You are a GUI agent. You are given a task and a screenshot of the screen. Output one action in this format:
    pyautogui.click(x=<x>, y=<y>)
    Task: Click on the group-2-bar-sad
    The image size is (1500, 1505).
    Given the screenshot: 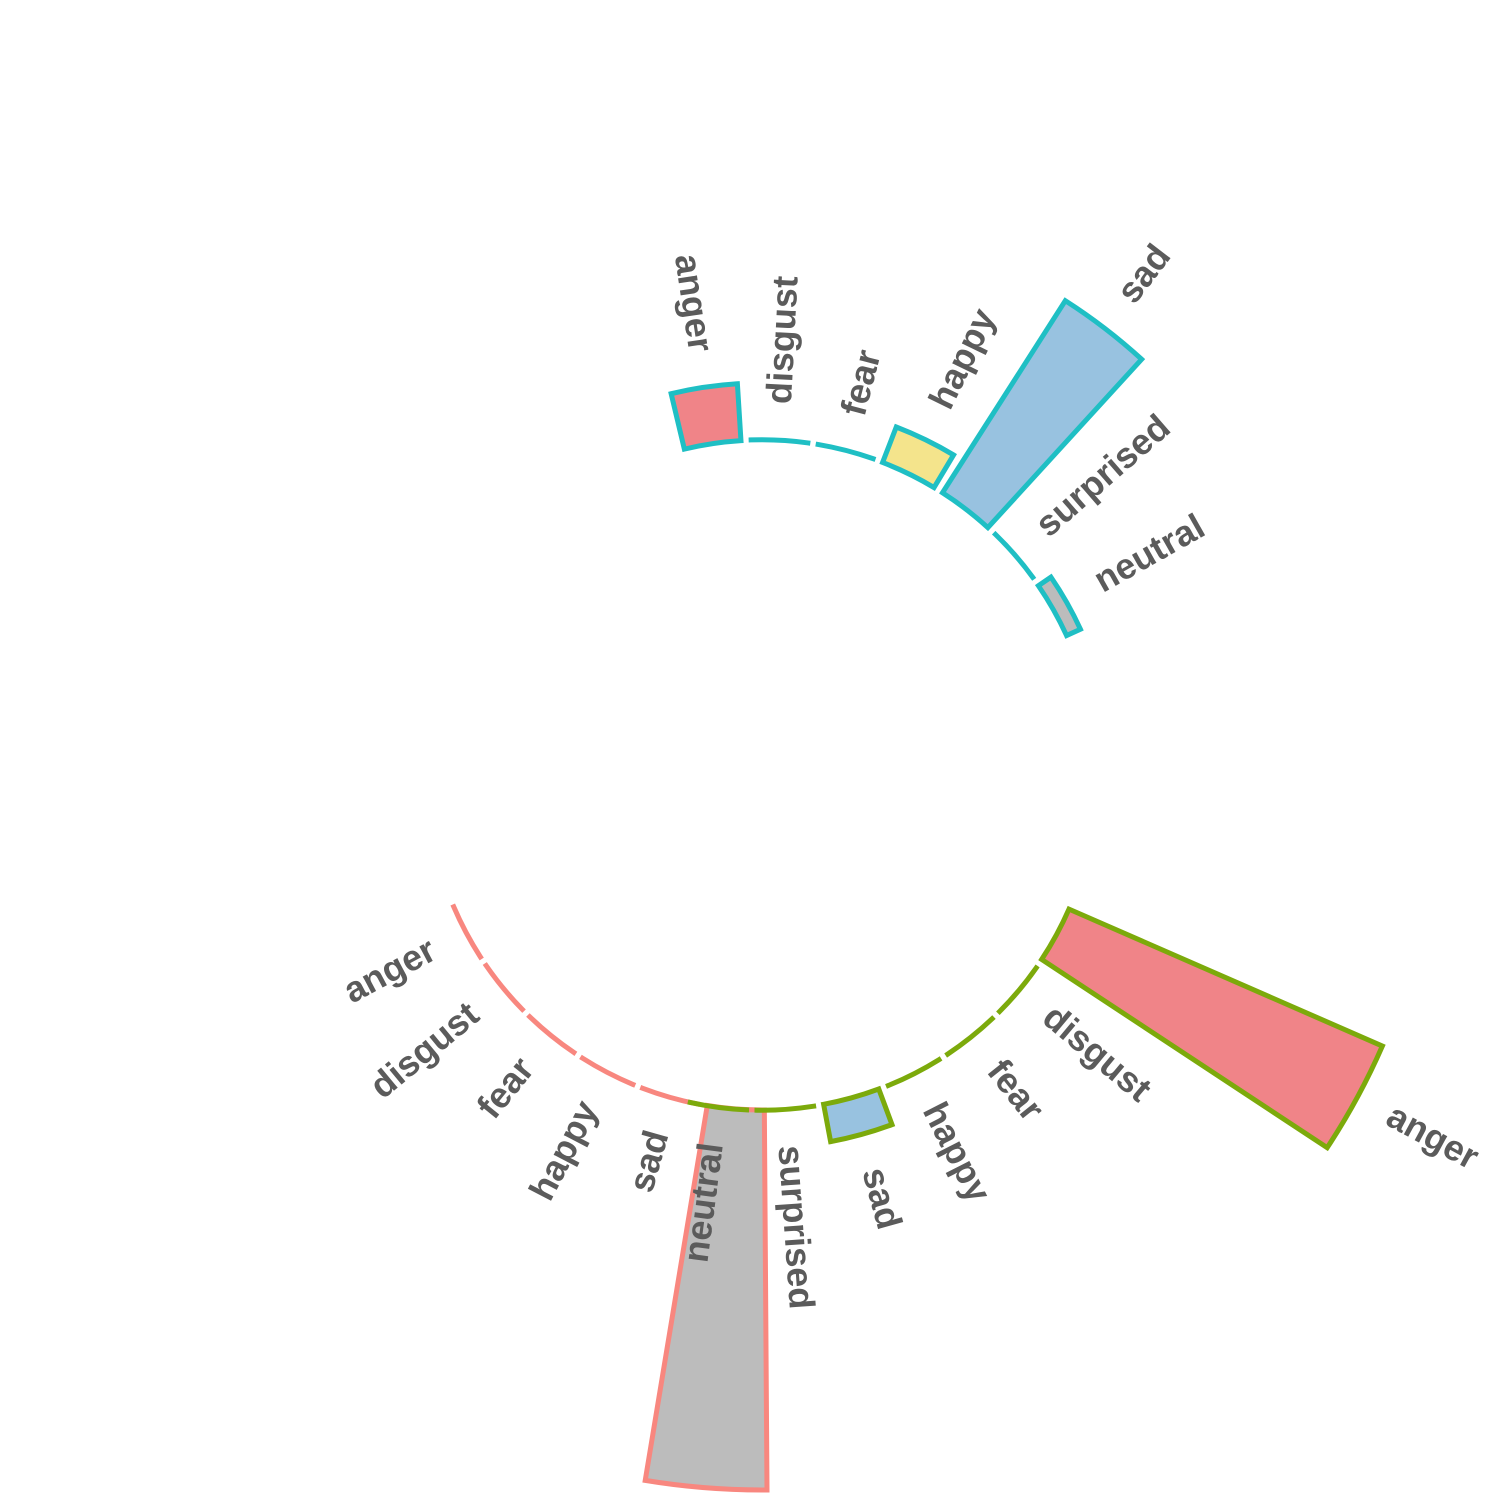 What is the action you would take?
    pyautogui.click(x=1042, y=414)
    